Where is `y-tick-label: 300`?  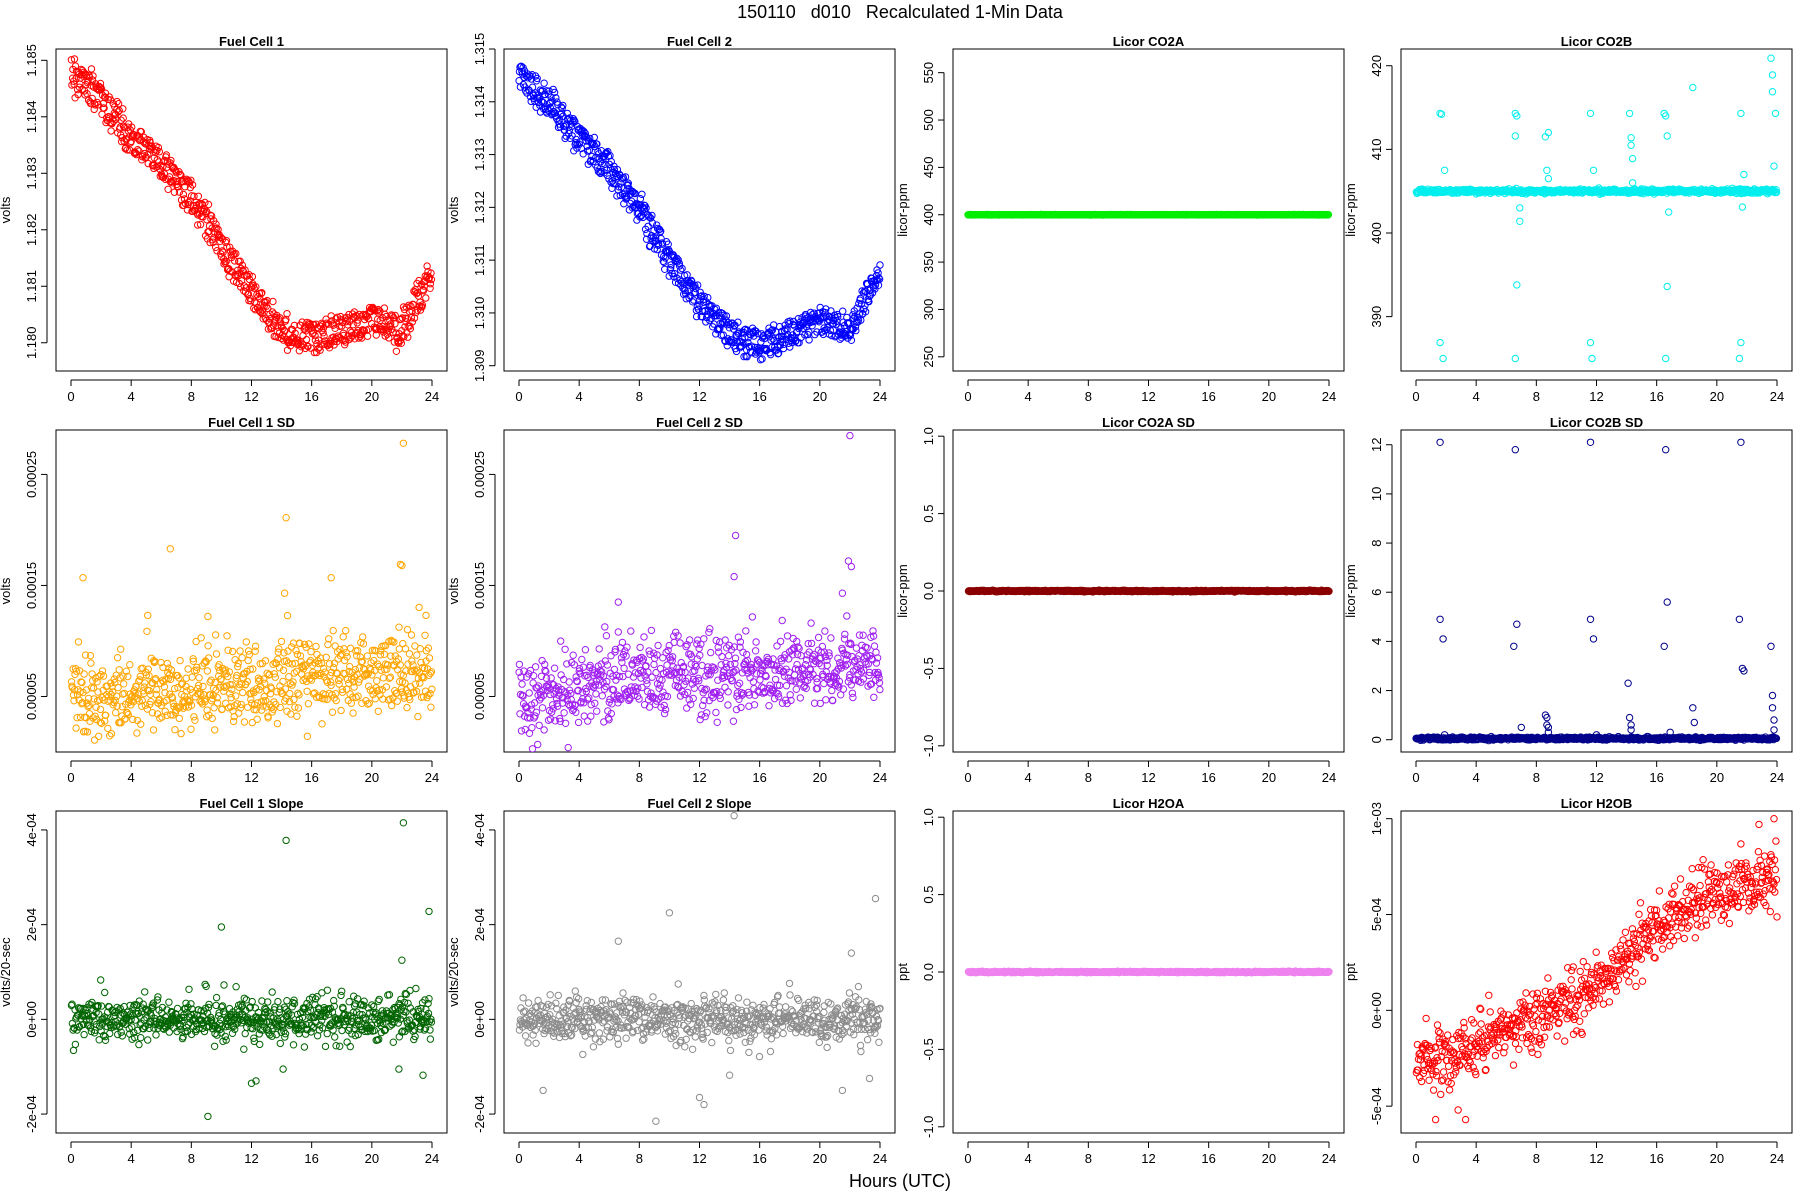 y-tick-label: 300 is located at coordinates (928, 310).